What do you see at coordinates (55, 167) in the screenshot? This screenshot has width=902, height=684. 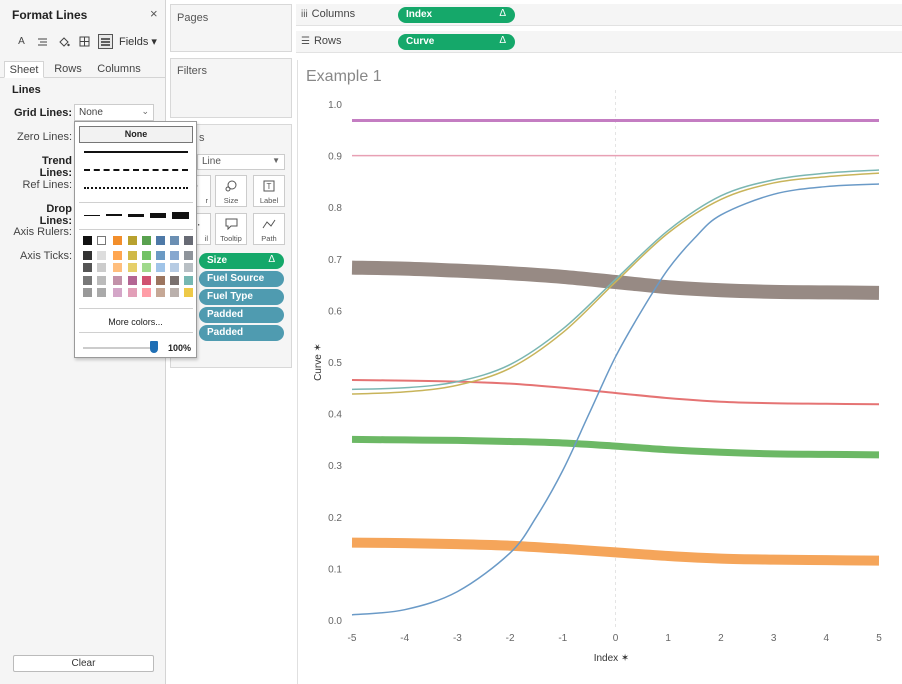 I see `trend-lines-label: Trend Lines:` at bounding box center [55, 167].